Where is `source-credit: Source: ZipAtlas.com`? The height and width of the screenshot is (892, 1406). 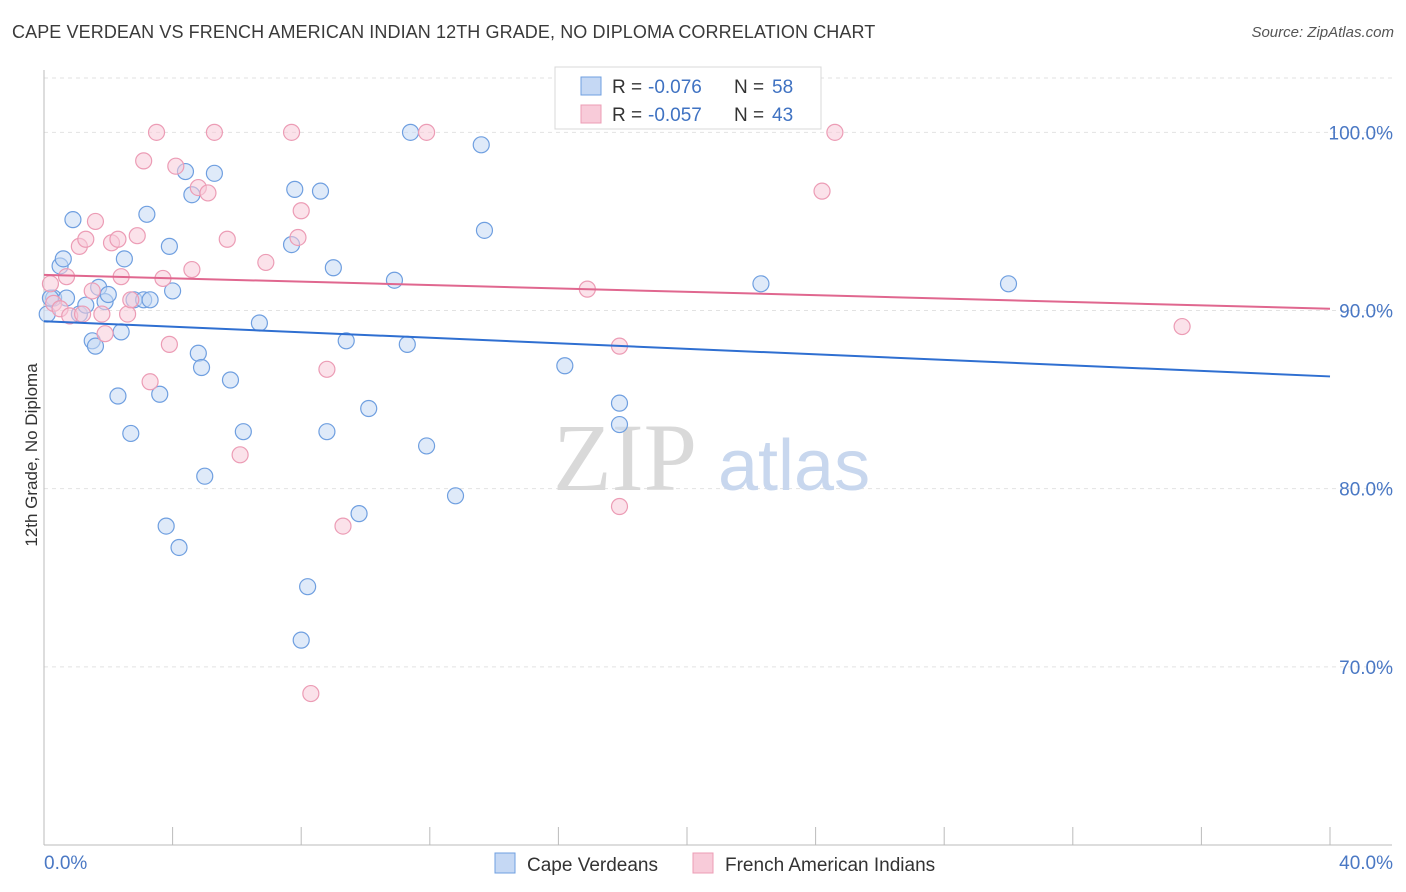
source-credit: Source: ZipAtlas.com is located at coordinates (1322, 32).